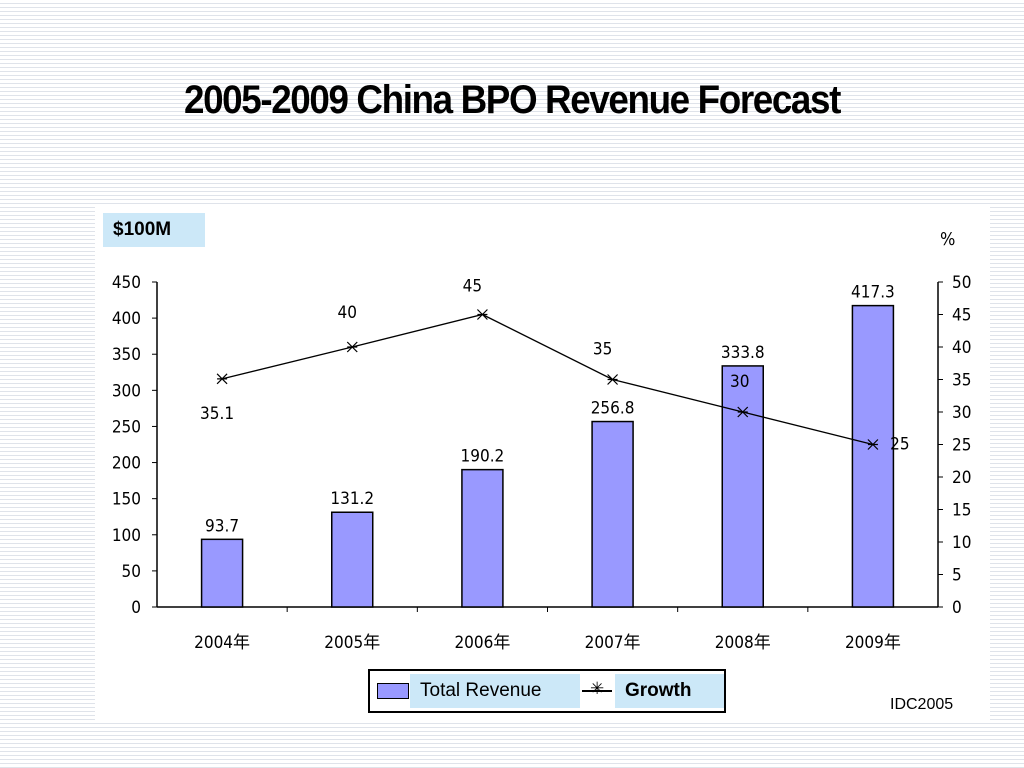 This screenshot has width=1024, height=768. What do you see at coordinates (961, 413) in the screenshot?
I see `right-y-tick-label: 30` at bounding box center [961, 413].